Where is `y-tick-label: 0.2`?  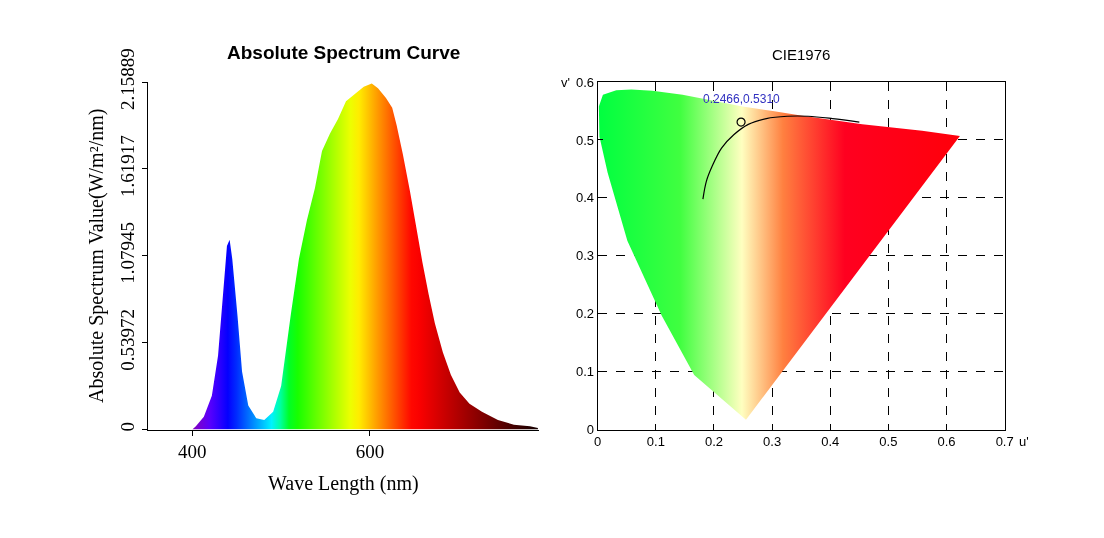 y-tick-label: 0.2 is located at coordinates (585, 314).